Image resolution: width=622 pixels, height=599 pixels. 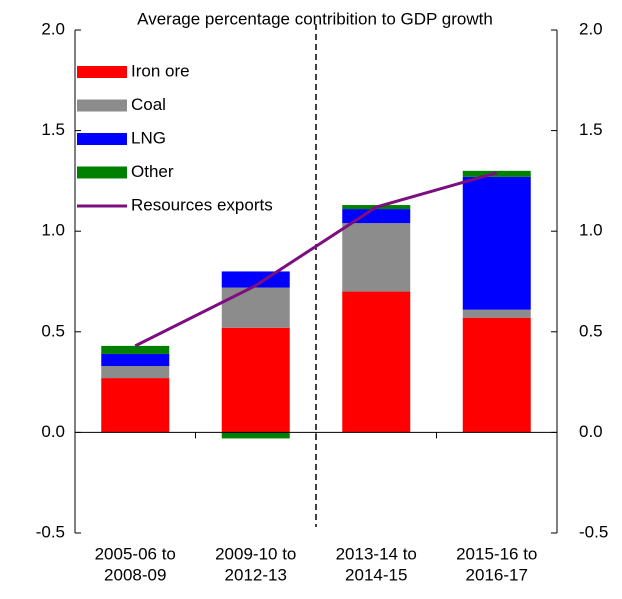 What do you see at coordinates (50, 531) in the screenshot?
I see `y-tick-label: -0.5` at bounding box center [50, 531].